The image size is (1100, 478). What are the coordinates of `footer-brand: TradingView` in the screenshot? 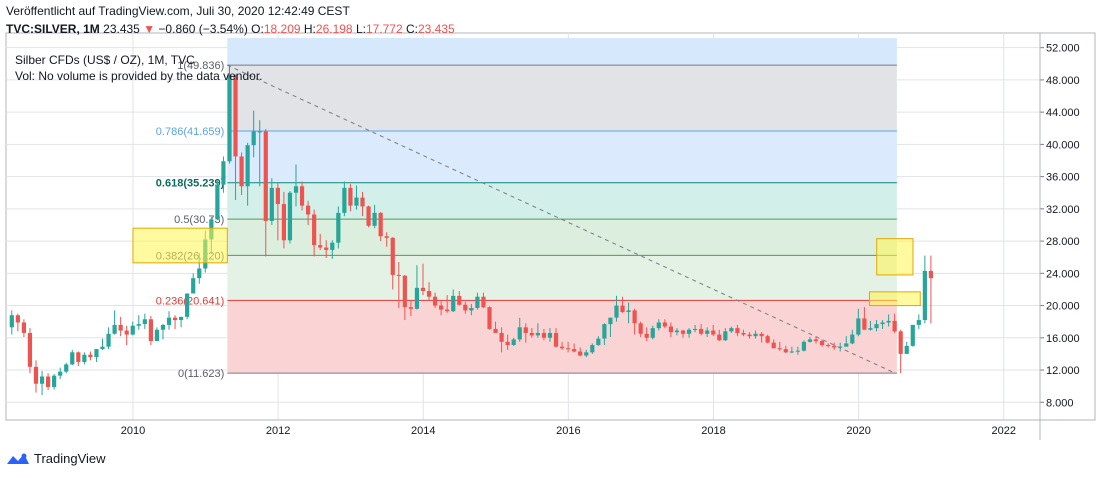 It's located at (56, 458).